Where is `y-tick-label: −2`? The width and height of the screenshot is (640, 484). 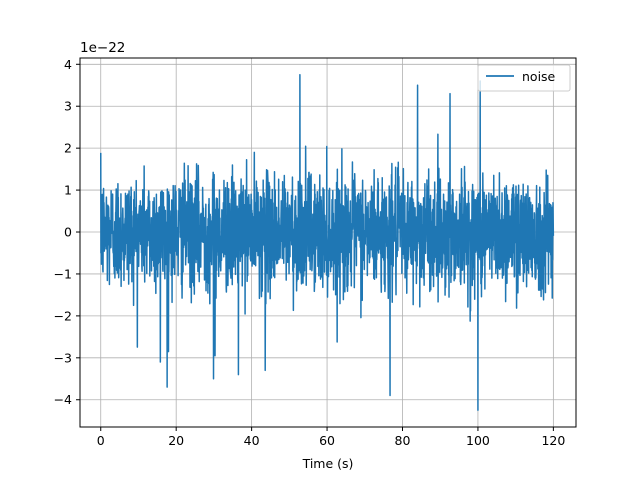
y-tick-label: −2 is located at coordinates (63, 315).